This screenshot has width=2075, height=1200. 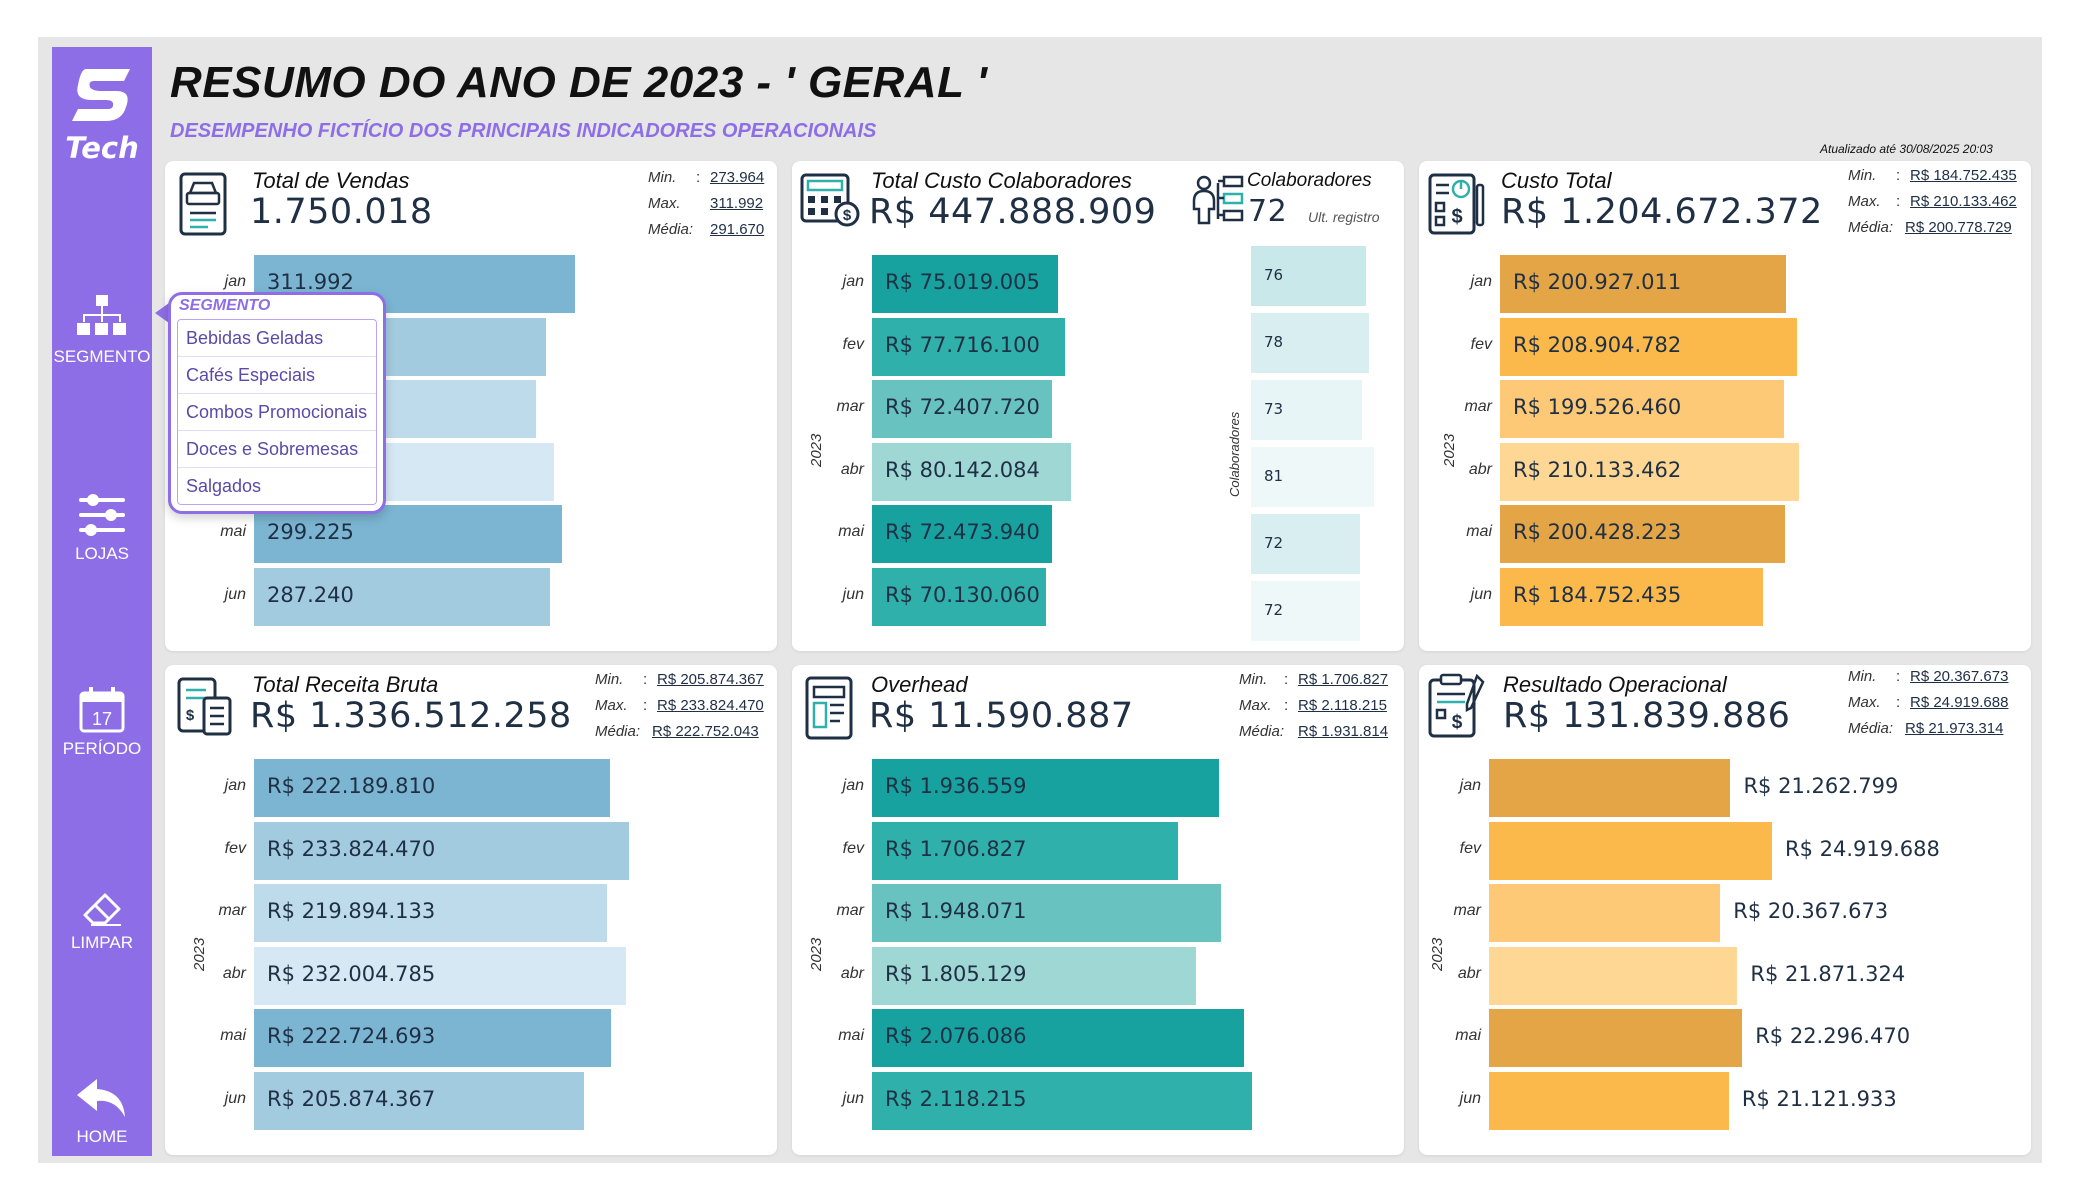 I want to click on nav-segmento: SEGMENTO, so click(x=102, y=331).